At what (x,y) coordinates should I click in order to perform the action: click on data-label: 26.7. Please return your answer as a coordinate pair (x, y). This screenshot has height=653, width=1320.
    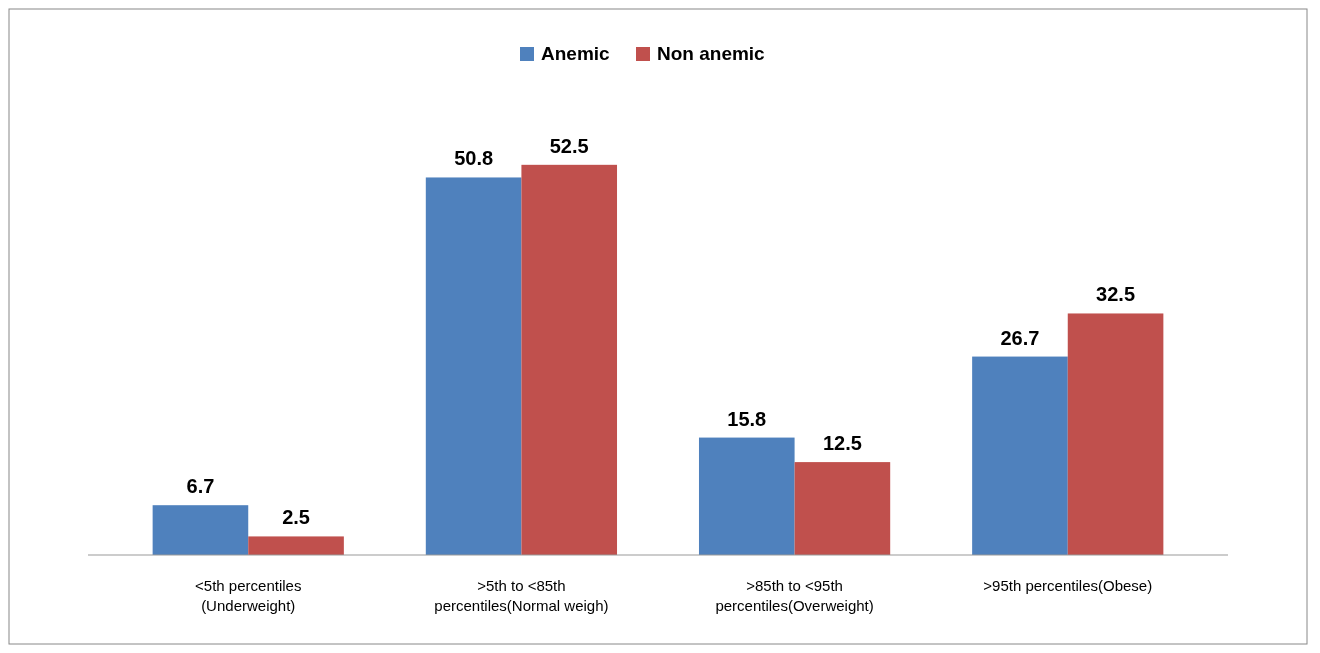
    Looking at the image, I should click on (1020, 337).